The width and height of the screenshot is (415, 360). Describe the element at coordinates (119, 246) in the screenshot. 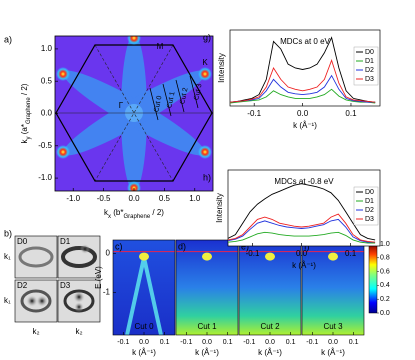

I see `panel-label: c)` at that location.